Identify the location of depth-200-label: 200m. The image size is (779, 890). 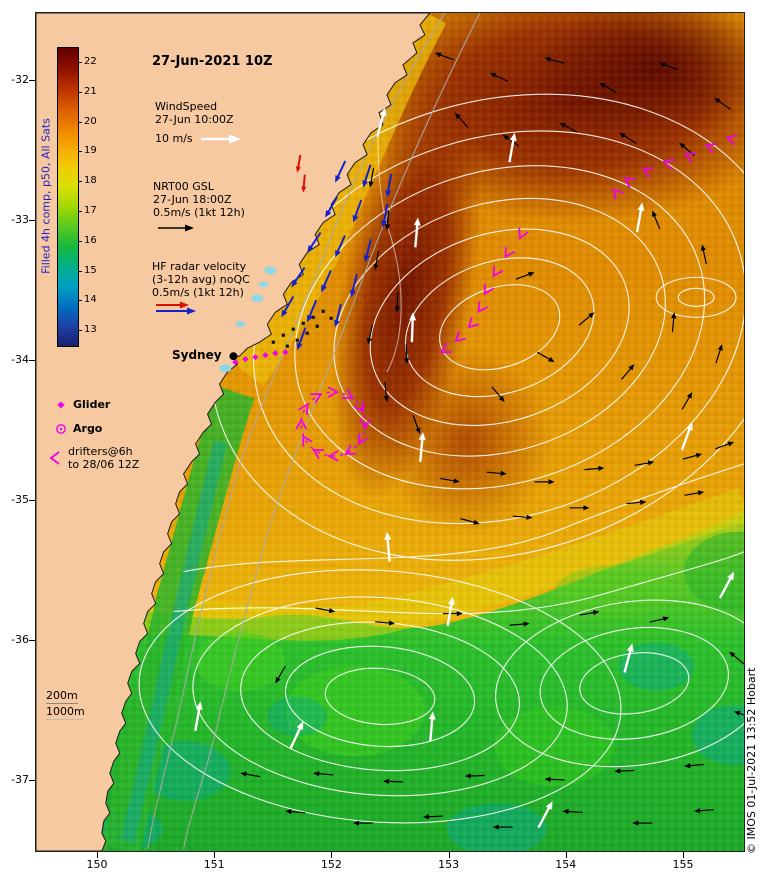
(62, 695).